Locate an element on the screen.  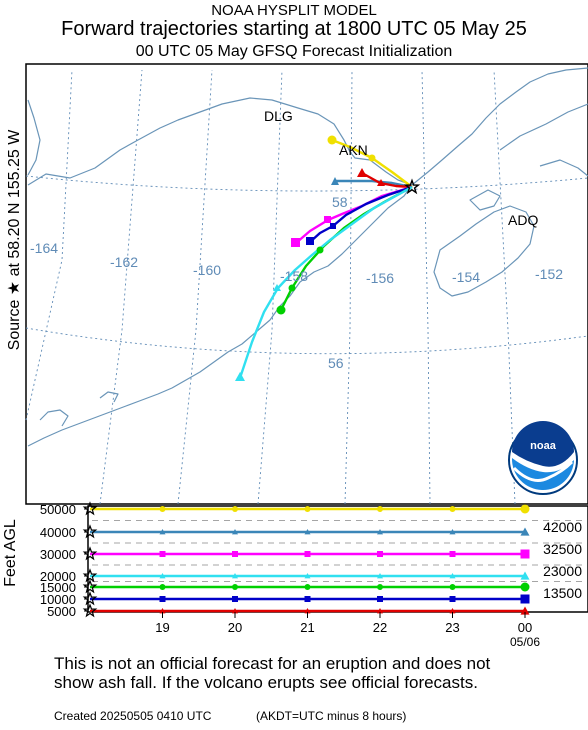
noaa-logo-text: noaa is located at coordinates (543, 446).